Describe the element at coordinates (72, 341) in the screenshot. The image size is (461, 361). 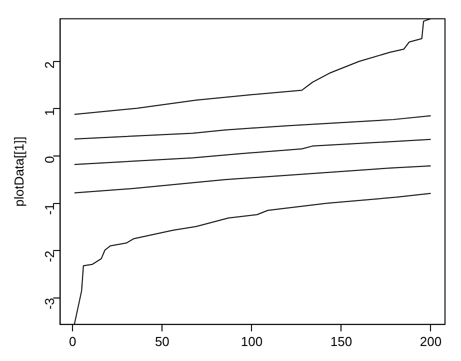
I see `x-tick-label: 0` at that location.